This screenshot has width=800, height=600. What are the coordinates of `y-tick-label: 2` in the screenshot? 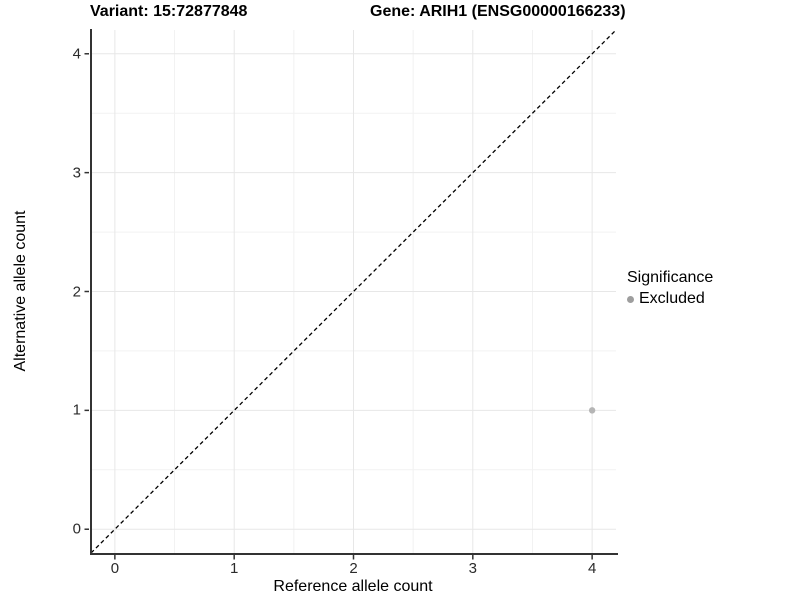 It's located at (76, 291).